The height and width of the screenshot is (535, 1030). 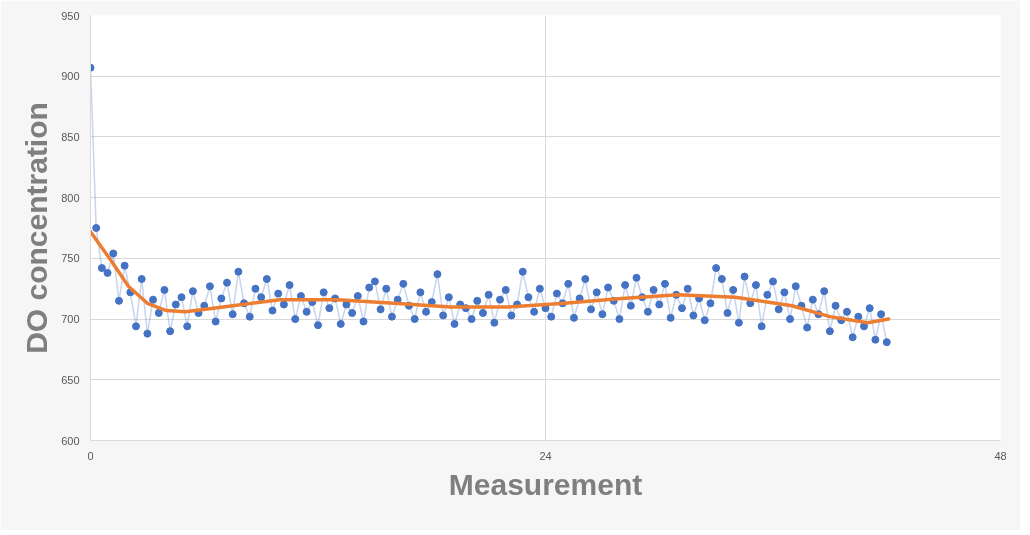 I want to click on y-tick-label: 600, so click(x=70, y=440).